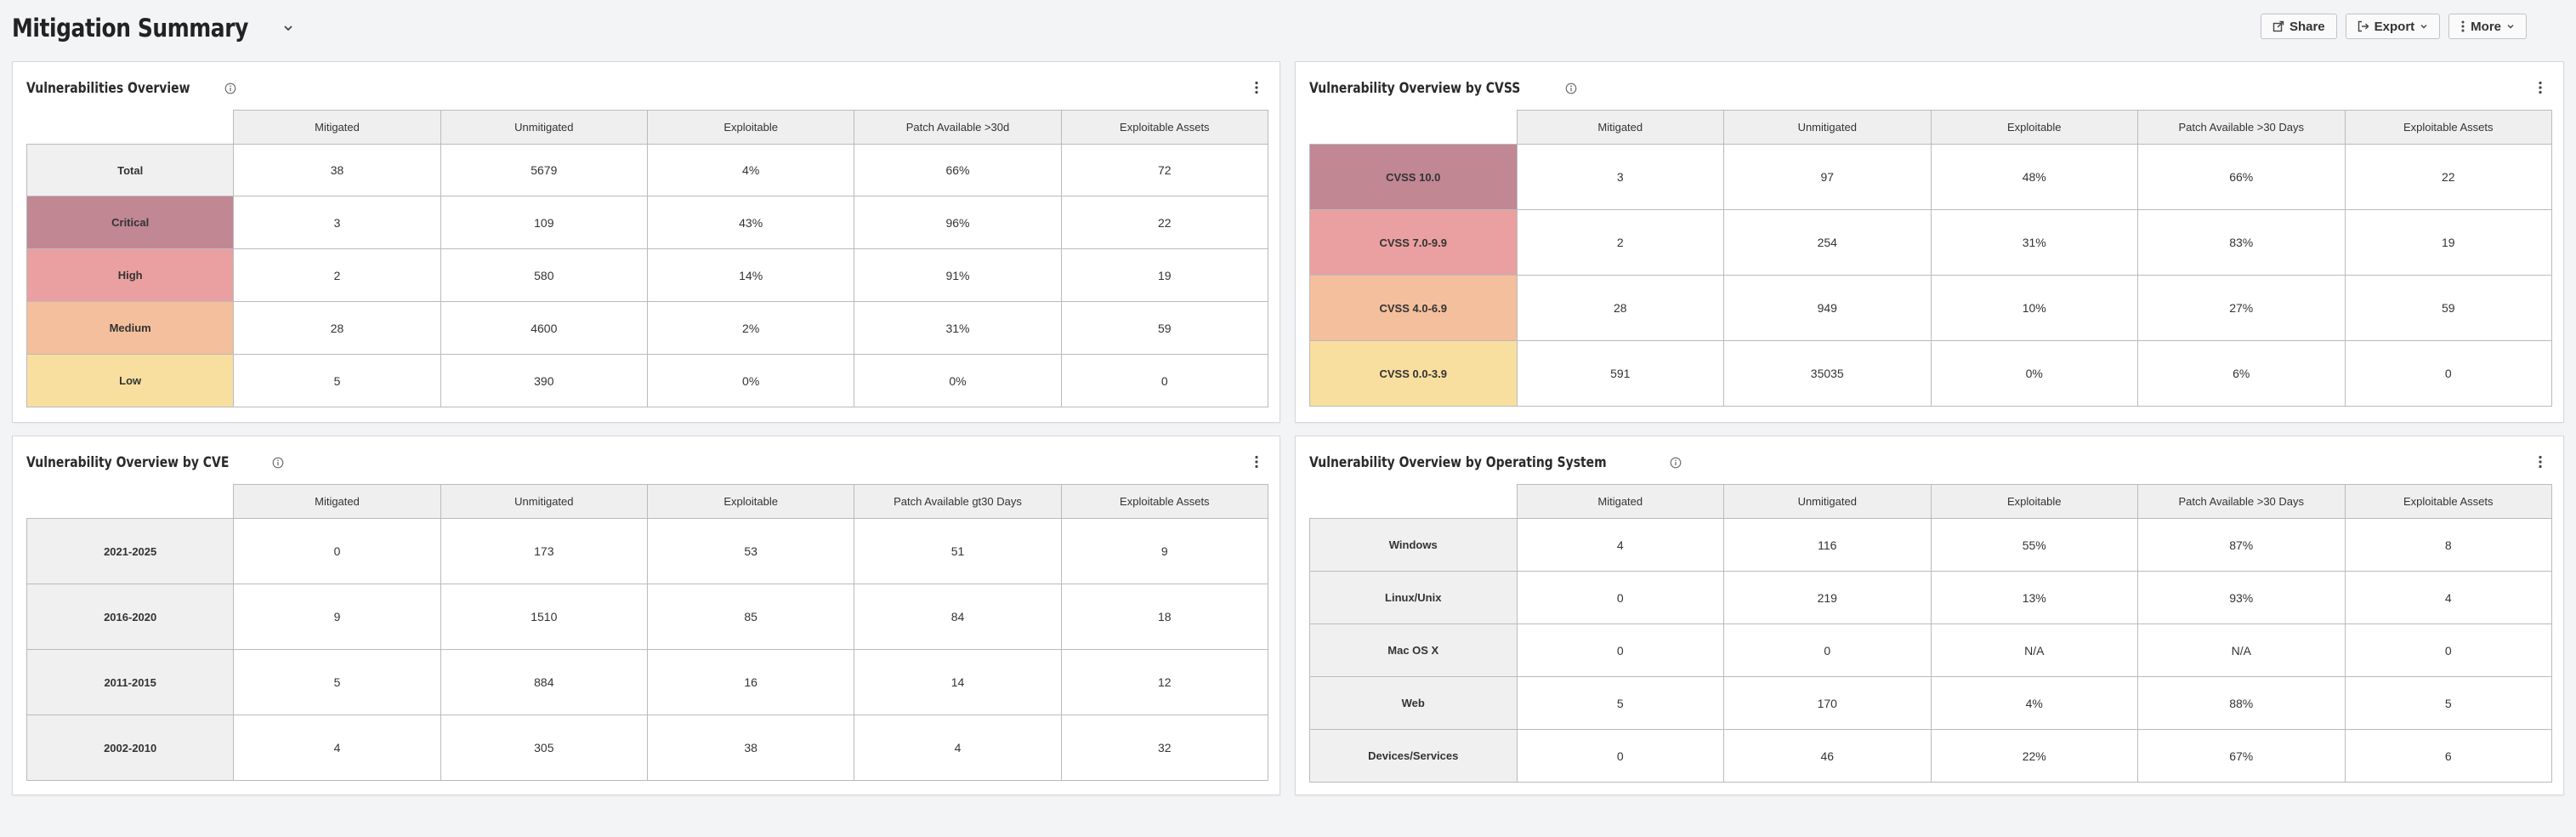 Image resolution: width=2576 pixels, height=837 pixels. I want to click on table-cell: 10%, so click(2034, 308).